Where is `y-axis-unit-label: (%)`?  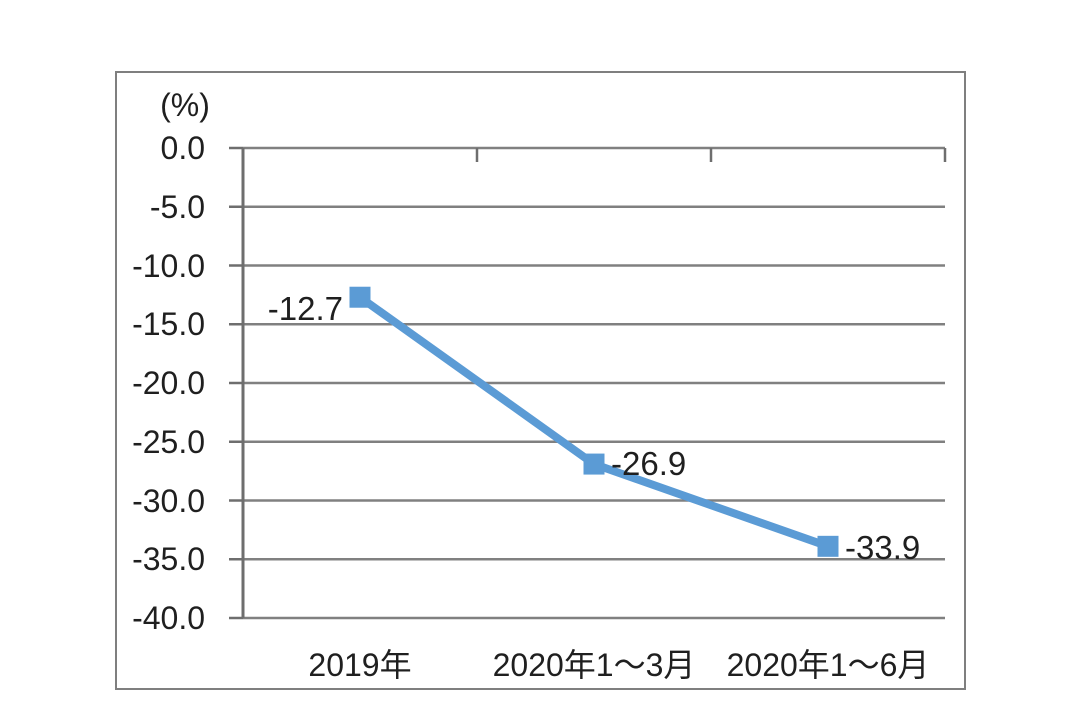 y-axis-unit-label: (%) is located at coordinates (185, 105).